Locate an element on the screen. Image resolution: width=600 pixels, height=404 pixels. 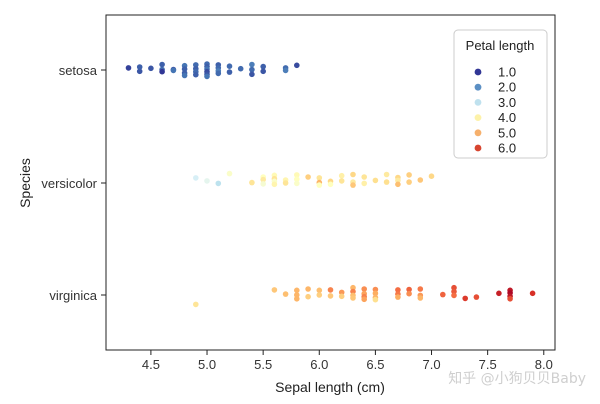
y-tick-label-versicolor: versicolor is located at coordinates (69, 183).